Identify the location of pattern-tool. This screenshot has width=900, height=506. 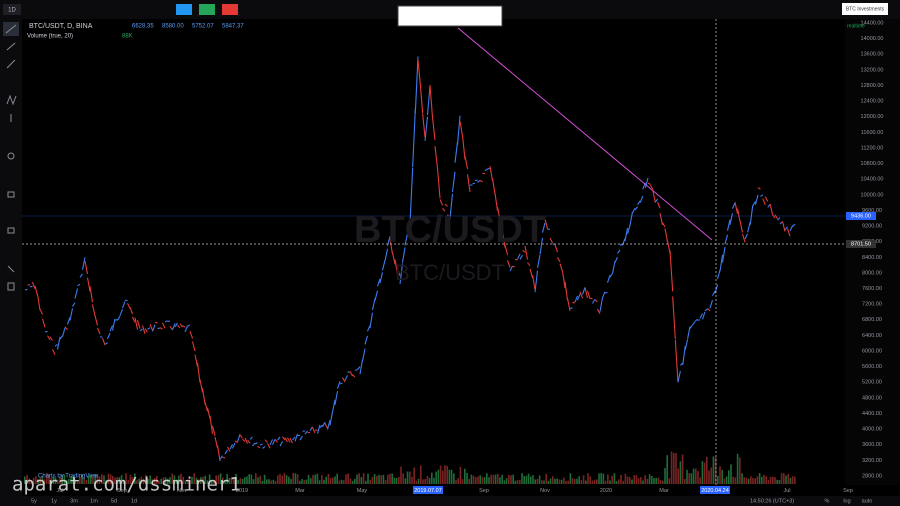
(11, 100).